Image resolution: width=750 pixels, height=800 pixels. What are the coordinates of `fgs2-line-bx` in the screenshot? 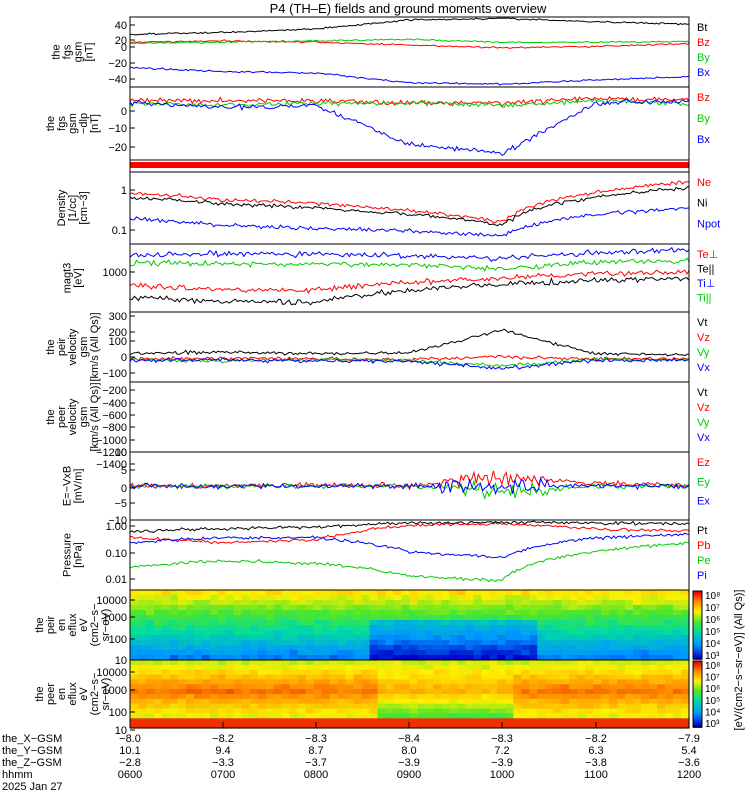 It's located at (409, 127).